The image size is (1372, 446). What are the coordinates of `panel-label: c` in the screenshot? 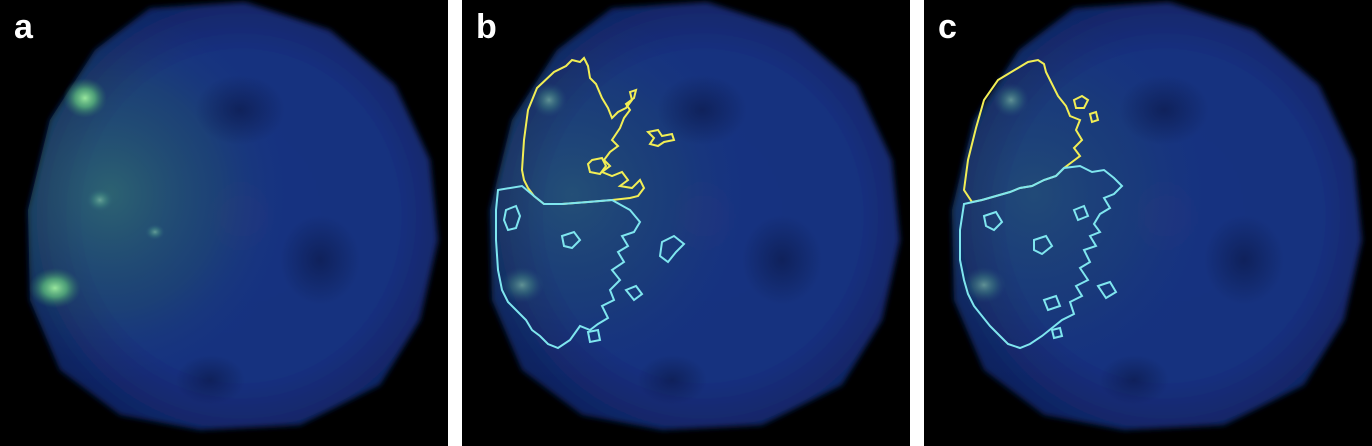 It's located at (947, 27).